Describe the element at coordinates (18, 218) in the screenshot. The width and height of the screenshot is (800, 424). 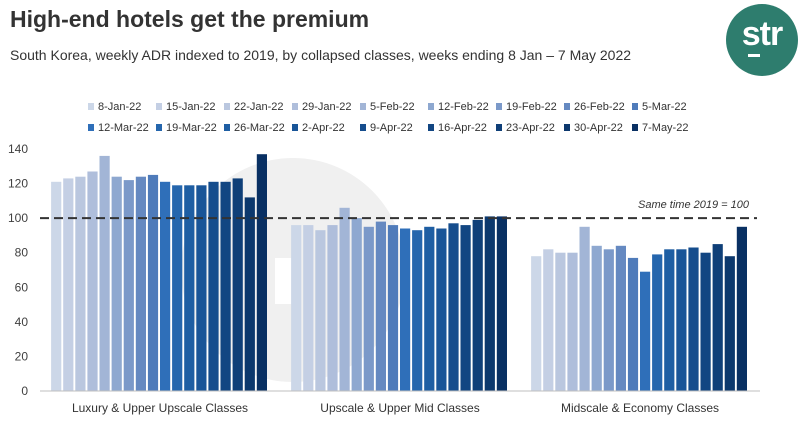
I see `y-tick-label: 100` at that location.